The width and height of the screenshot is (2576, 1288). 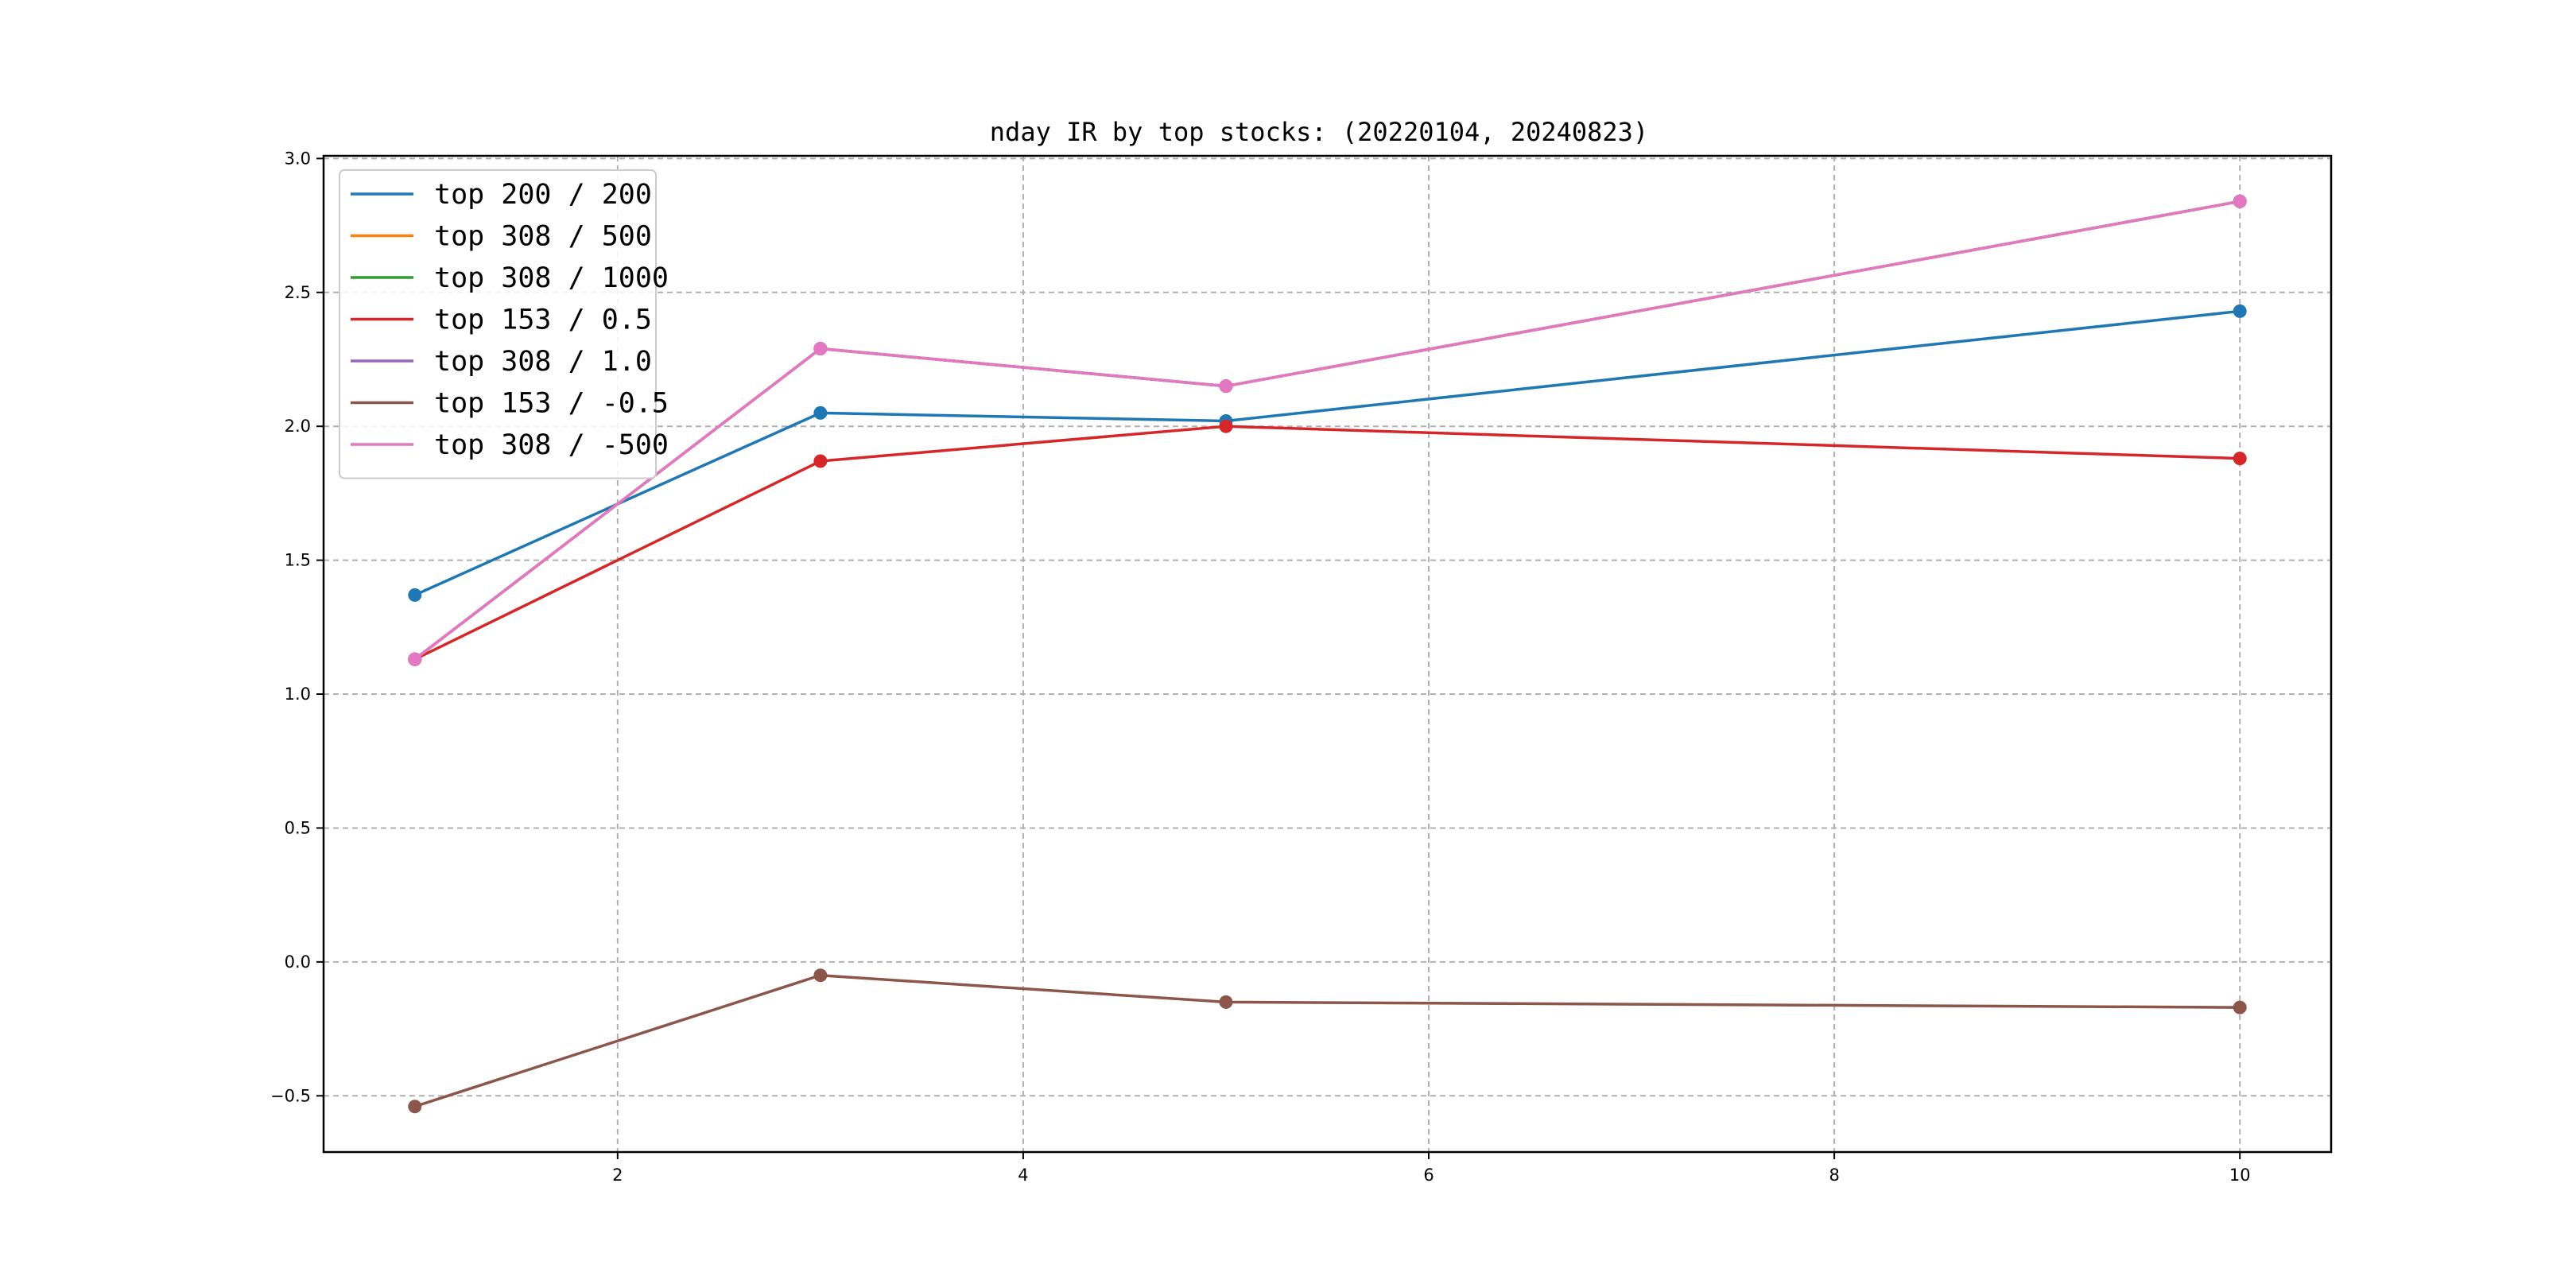 What do you see at coordinates (1834, 1175) in the screenshot?
I see `x-tick-label: 8` at bounding box center [1834, 1175].